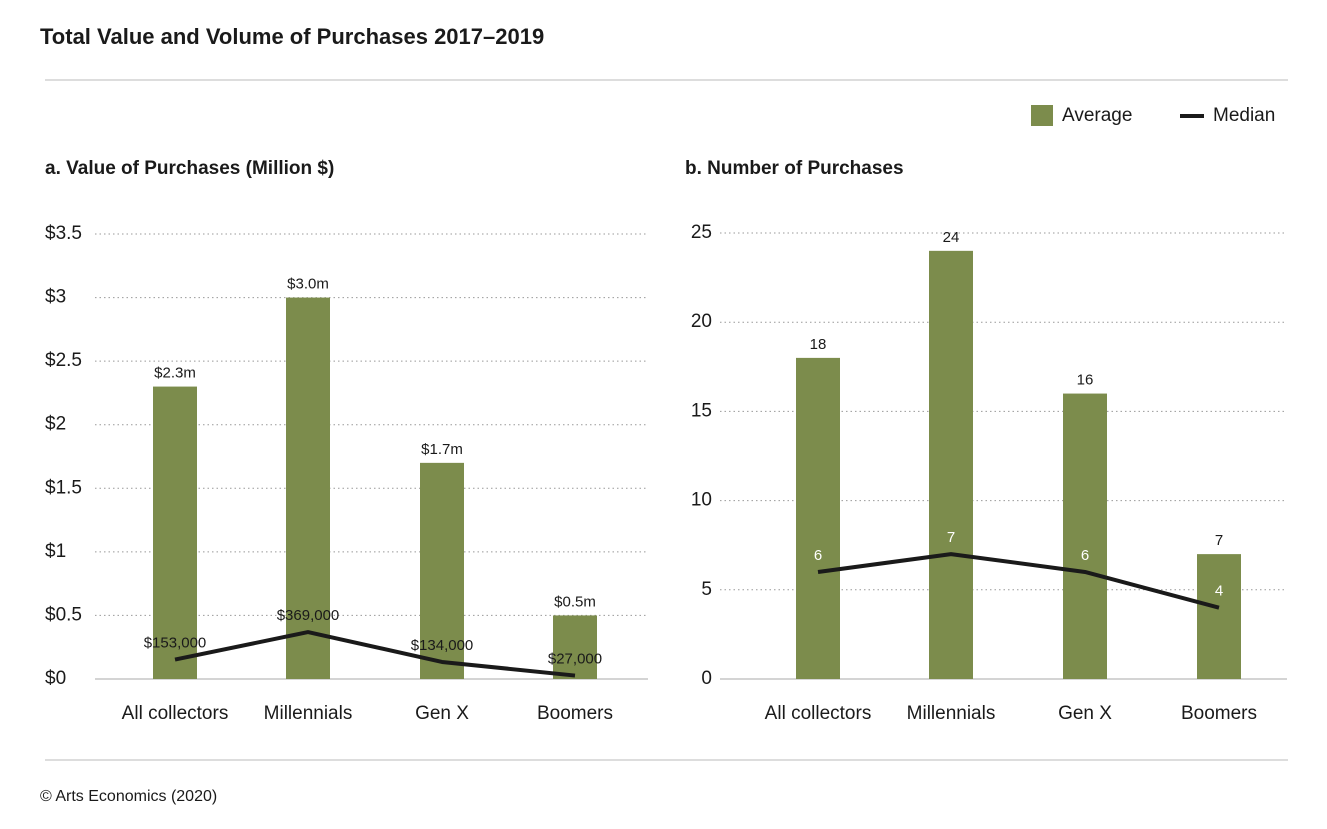 Image resolution: width=1327 pixels, height=829 pixels. What do you see at coordinates (1085, 380) in the screenshot?
I see `bar-value-label: 16` at bounding box center [1085, 380].